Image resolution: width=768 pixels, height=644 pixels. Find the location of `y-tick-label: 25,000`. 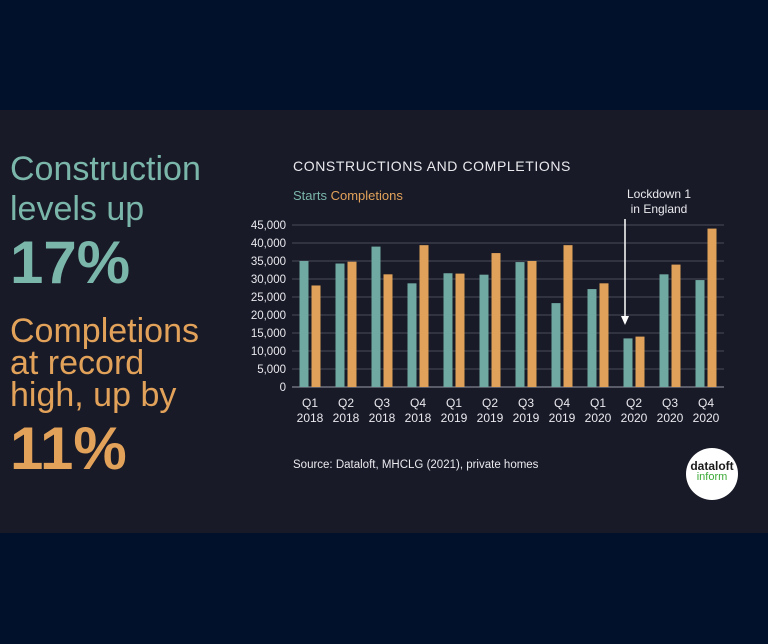

y-tick-label: 25,000 is located at coordinates (268, 298).